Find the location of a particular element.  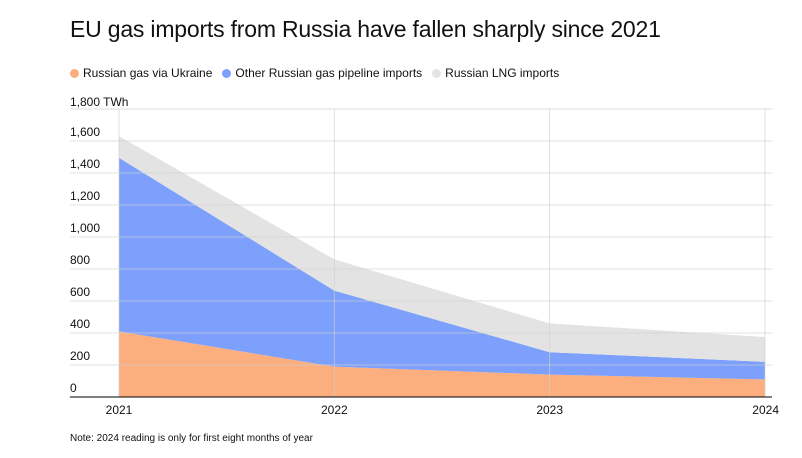

legend-swatch-lng is located at coordinates (437, 73).